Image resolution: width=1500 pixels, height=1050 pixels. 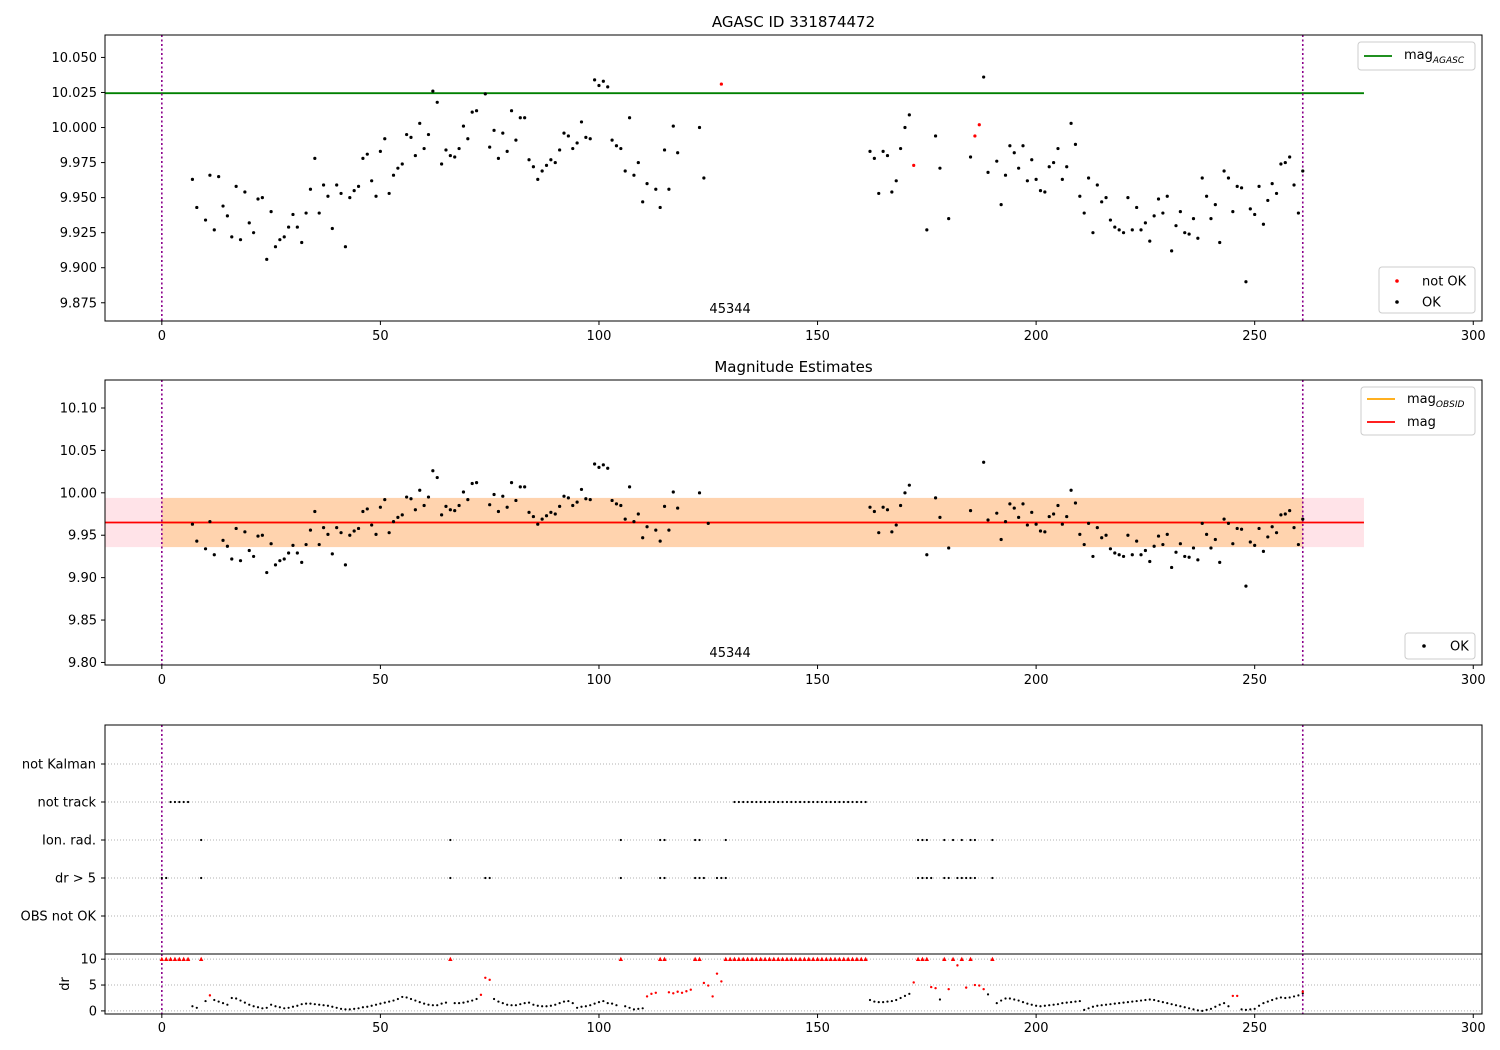 What do you see at coordinates (78, 163) in the screenshot?
I see `y-tick-label: 9.975` at bounding box center [78, 163].